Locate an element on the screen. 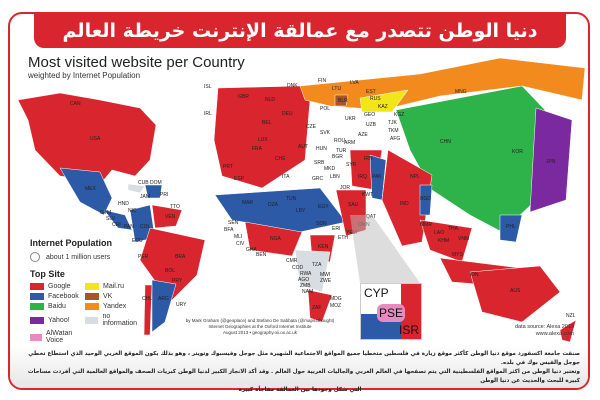  country-label: UZB is located at coordinates (371, 125).